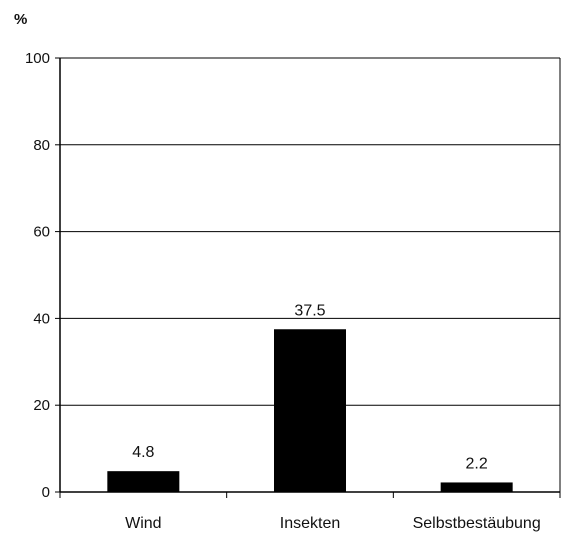  What do you see at coordinates (143, 452) in the screenshot?
I see `data-label: 4.8` at bounding box center [143, 452].